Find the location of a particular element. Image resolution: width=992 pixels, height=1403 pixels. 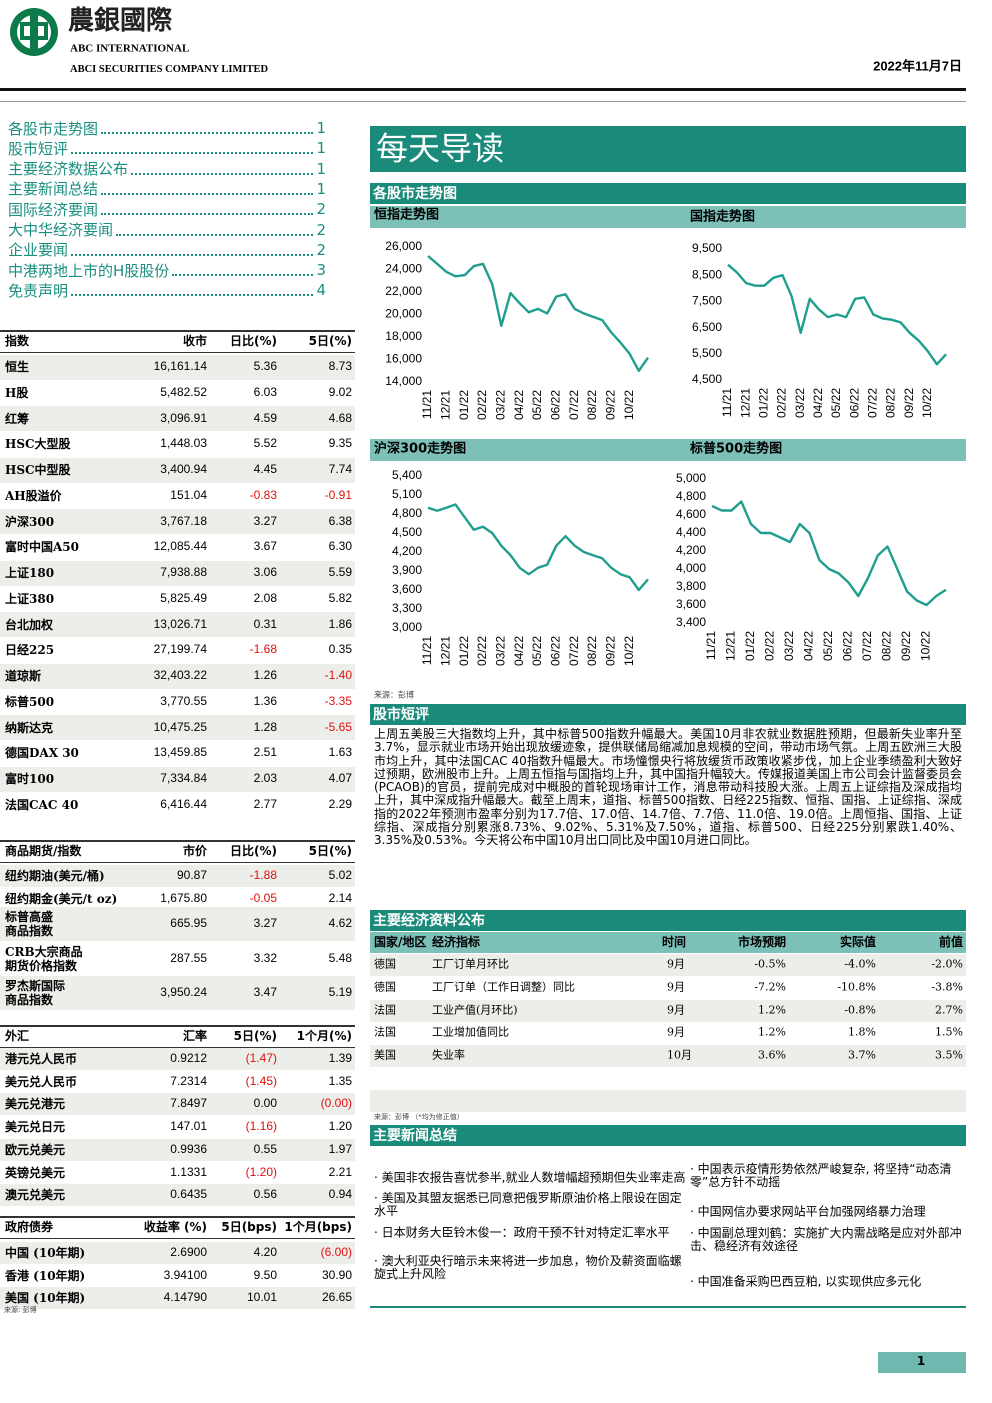

company: ABCI SECURITIES COMPANY LIMITED is located at coordinates (169, 69).